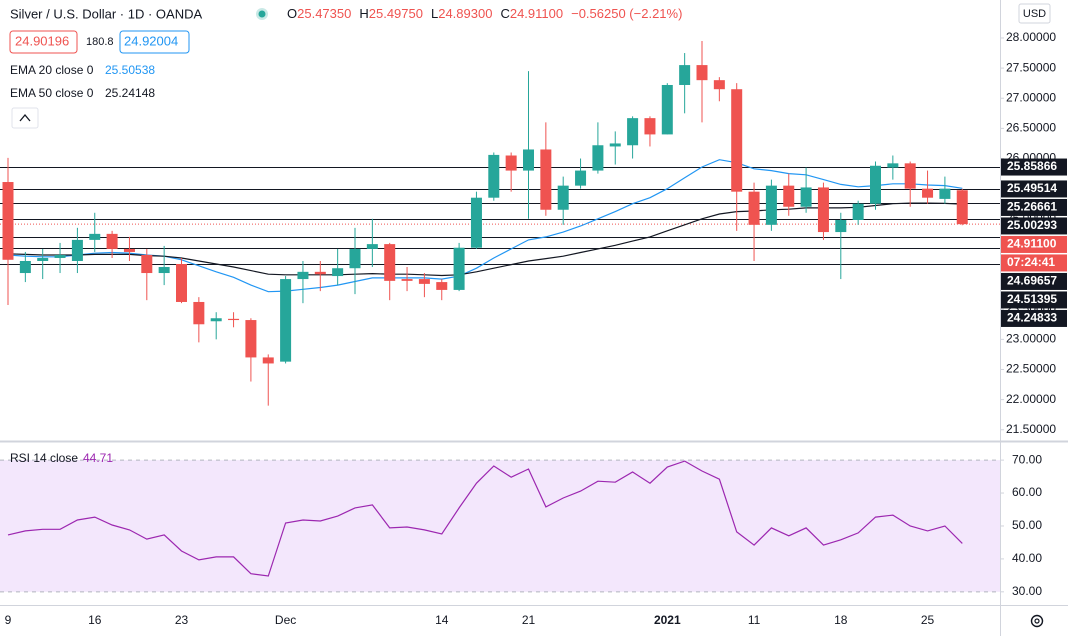 The image size is (1068, 636). I want to click on ohlc-key: H, so click(363, 13).